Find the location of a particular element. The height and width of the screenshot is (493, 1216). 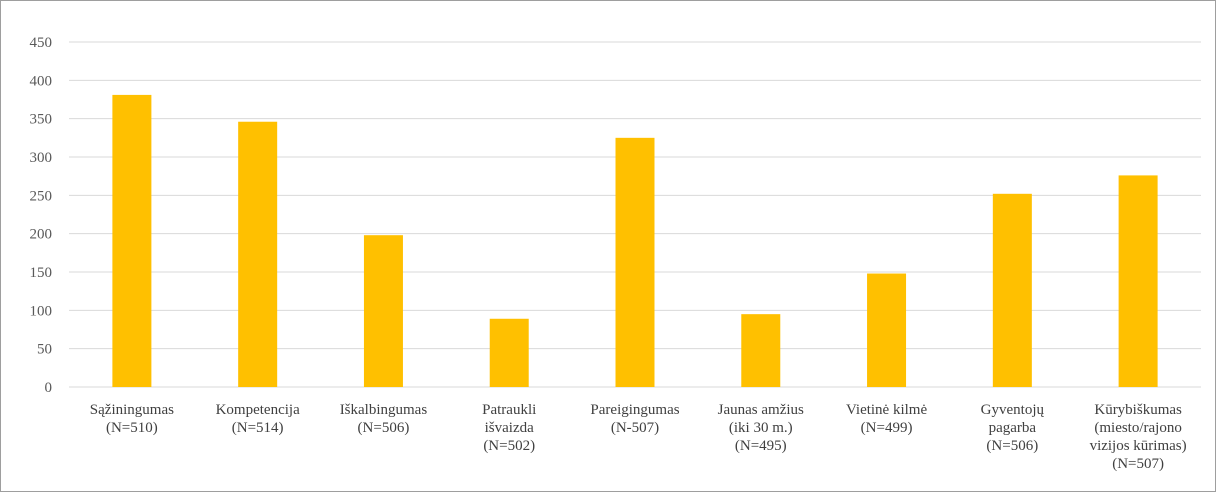

y-tick-label: 350 is located at coordinates (41, 120).